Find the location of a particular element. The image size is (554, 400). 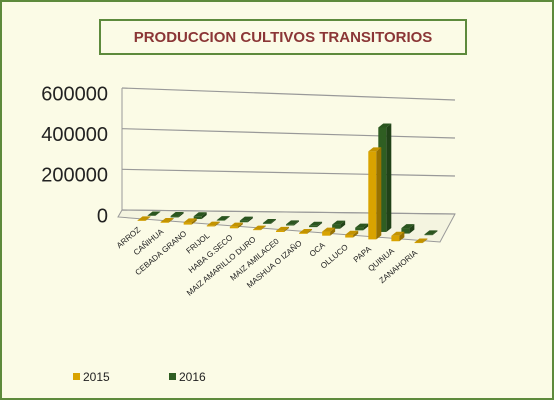

legend-label: 2016 is located at coordinates (192, 377).